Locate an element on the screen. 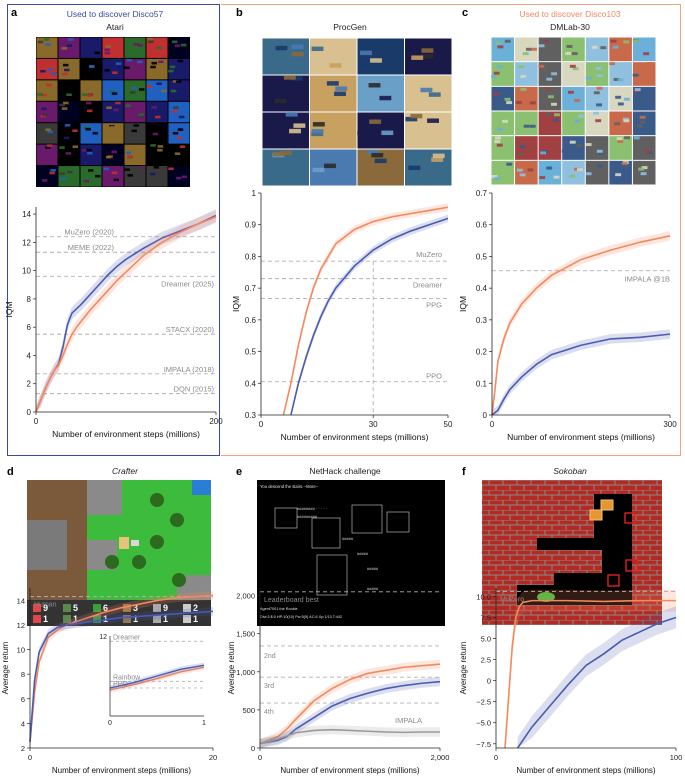 This screenshot has width=685, height=781. y-axis-label: IQM is located at coordinates (9, 309).